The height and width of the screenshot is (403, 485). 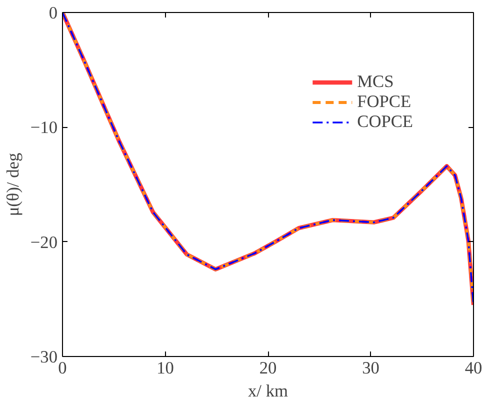 What do you see at coordinates (375, 82) in the screenshot?
I see `legend-label: MCS` at bounding box center [375, 82].